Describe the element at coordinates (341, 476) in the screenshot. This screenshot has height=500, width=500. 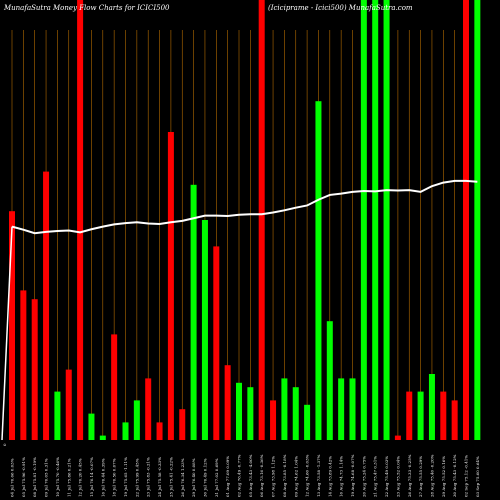
I see `x-tick-label: 16 Aug 74.73 1.14%` at that location.